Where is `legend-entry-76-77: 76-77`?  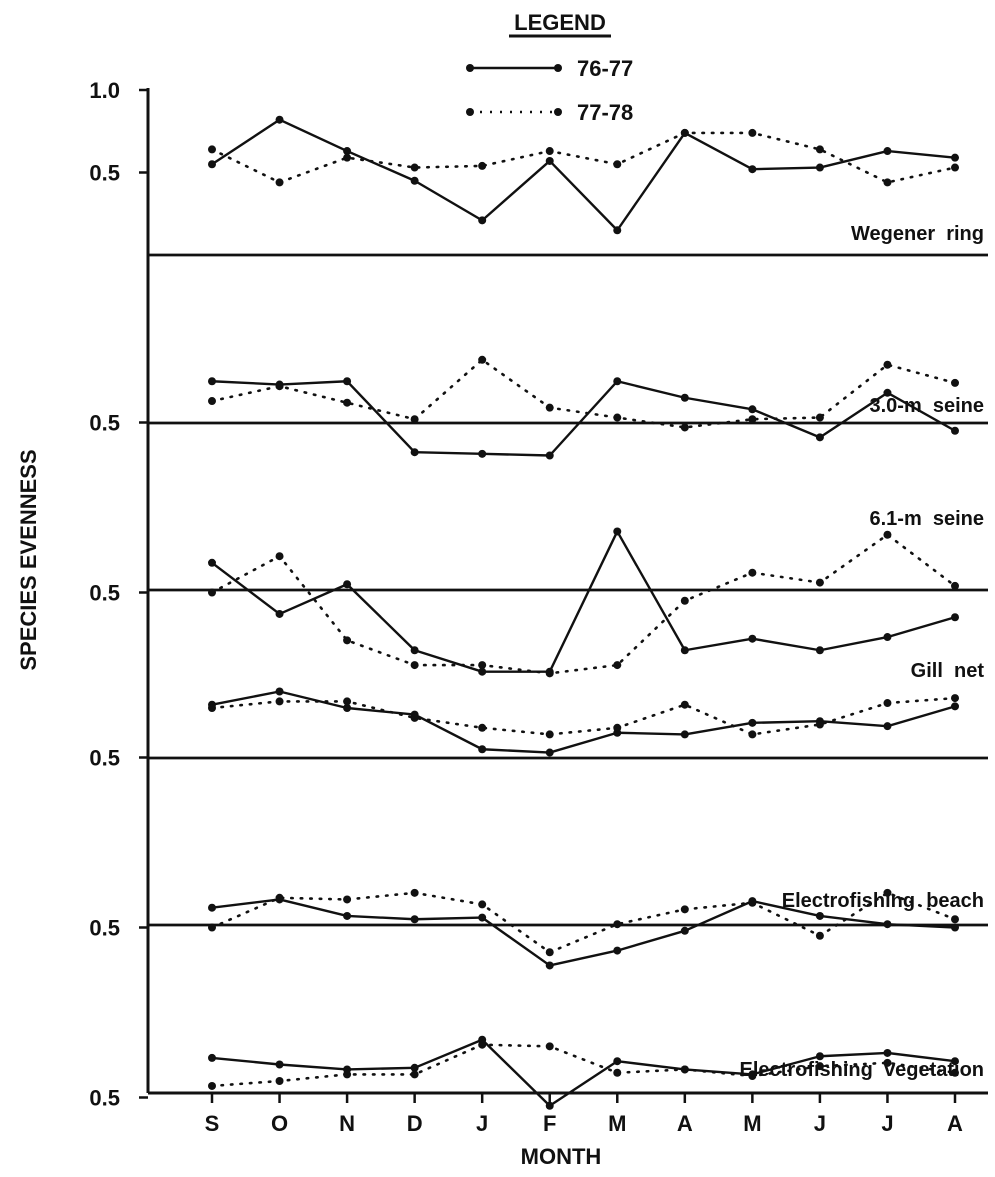 legend-entry-76-77: 76-77 is located at coordinates (549, 68).